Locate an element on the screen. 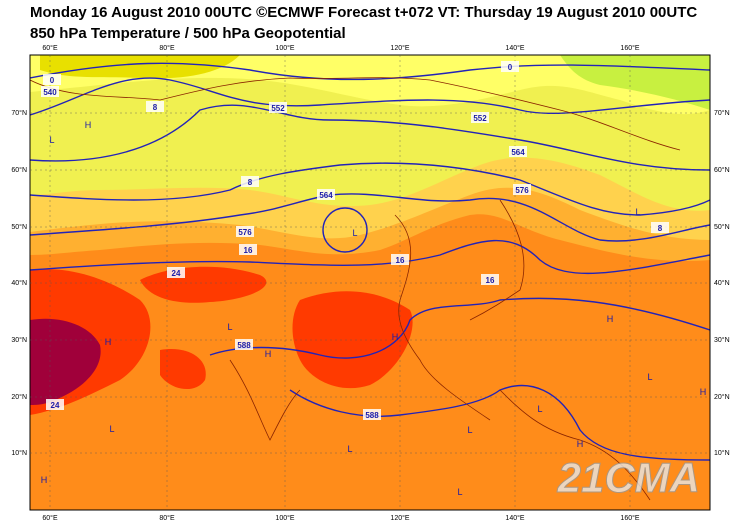 This screenshot has width=739, height=528. contour-label: 540 is located at coordinates (50, 92).